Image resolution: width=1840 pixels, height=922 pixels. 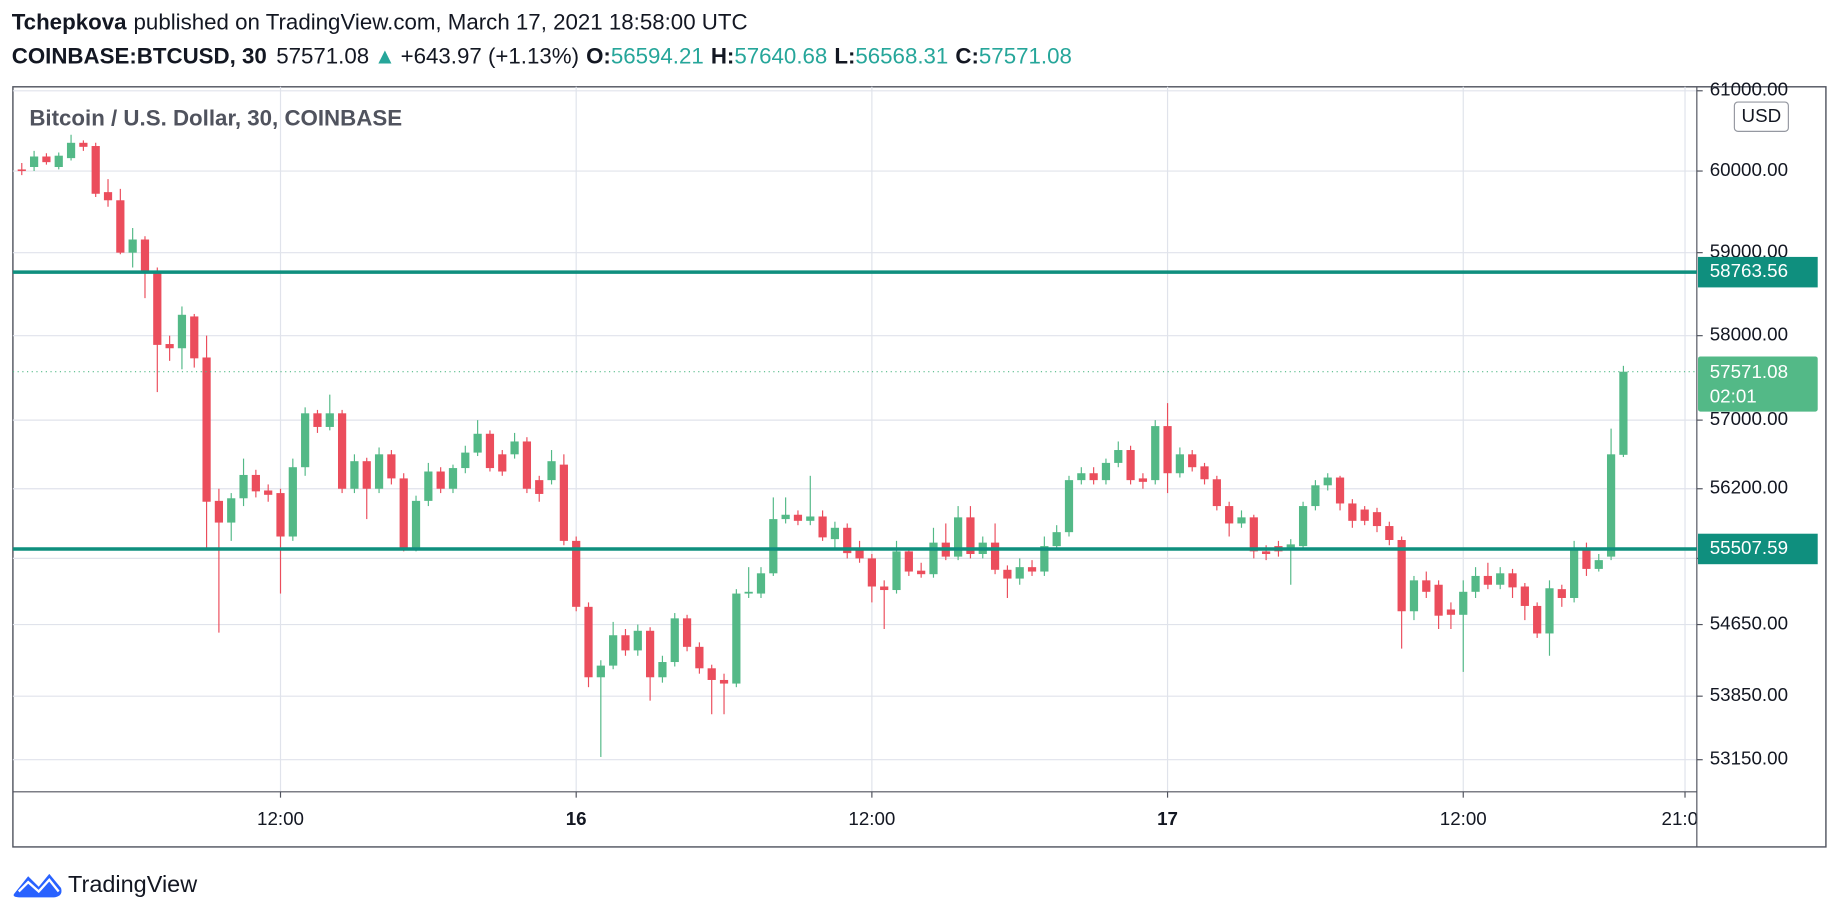 I want to click on low-label: L:, so click(x=844, y=55).